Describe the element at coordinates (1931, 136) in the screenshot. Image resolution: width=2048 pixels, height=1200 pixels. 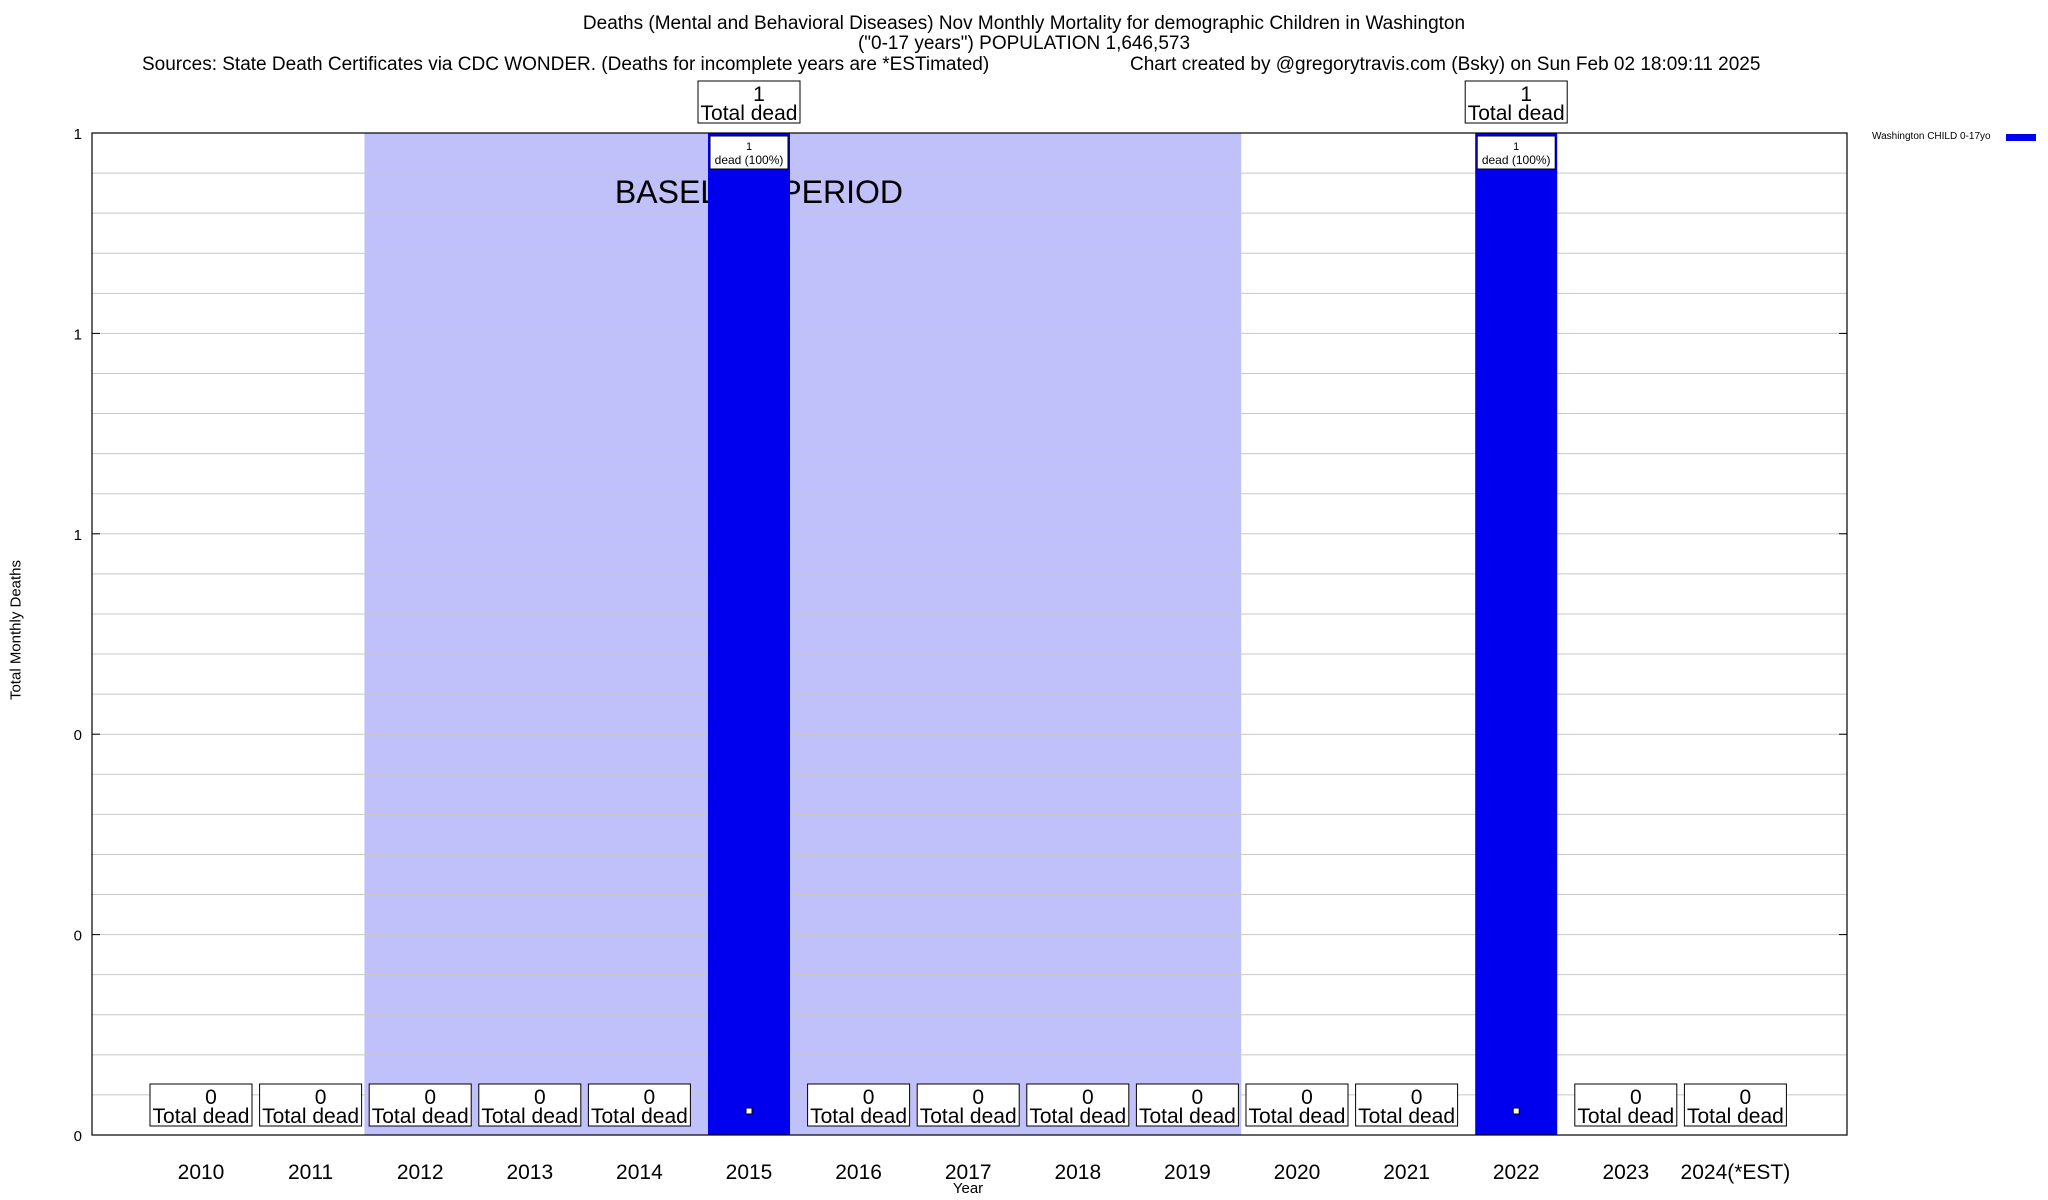
I see `legend-label: Washington CHILD 0-17yo` at that location.